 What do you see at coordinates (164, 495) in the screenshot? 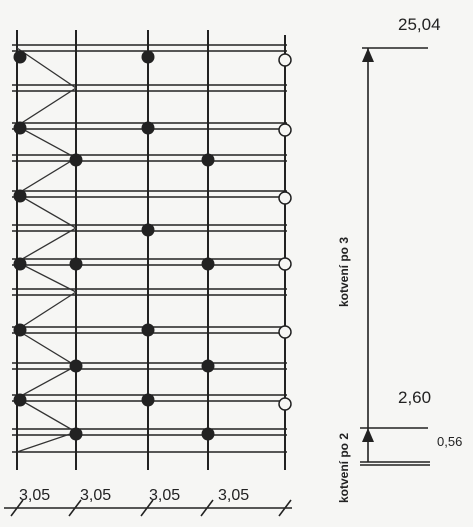
I see `bay-width-3: 3,05` at bounding box center [164, 495].